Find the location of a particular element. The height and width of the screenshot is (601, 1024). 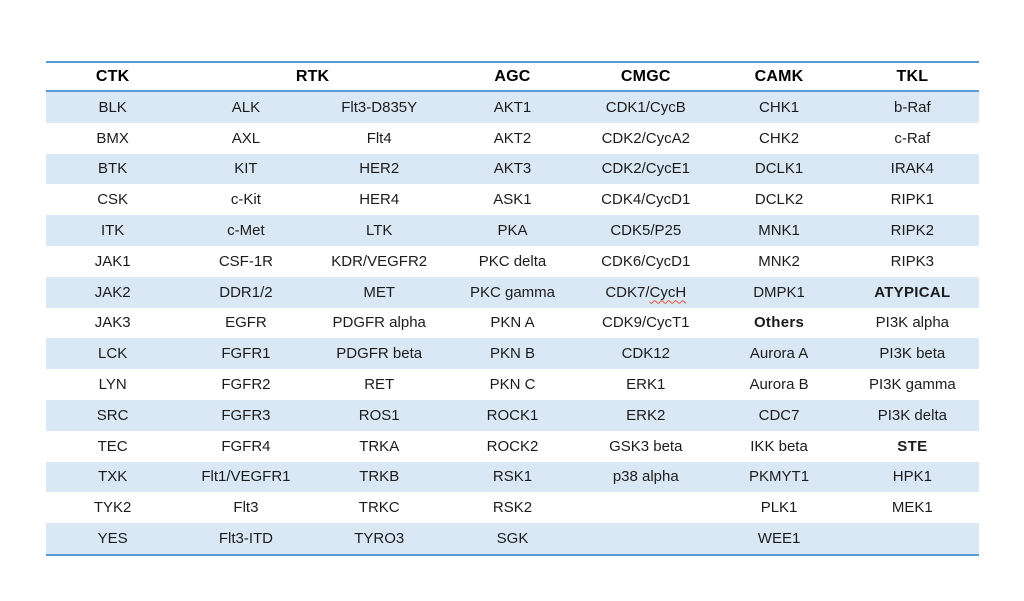

kinase-cell: RSK1 is located at coordinates (512, 477).